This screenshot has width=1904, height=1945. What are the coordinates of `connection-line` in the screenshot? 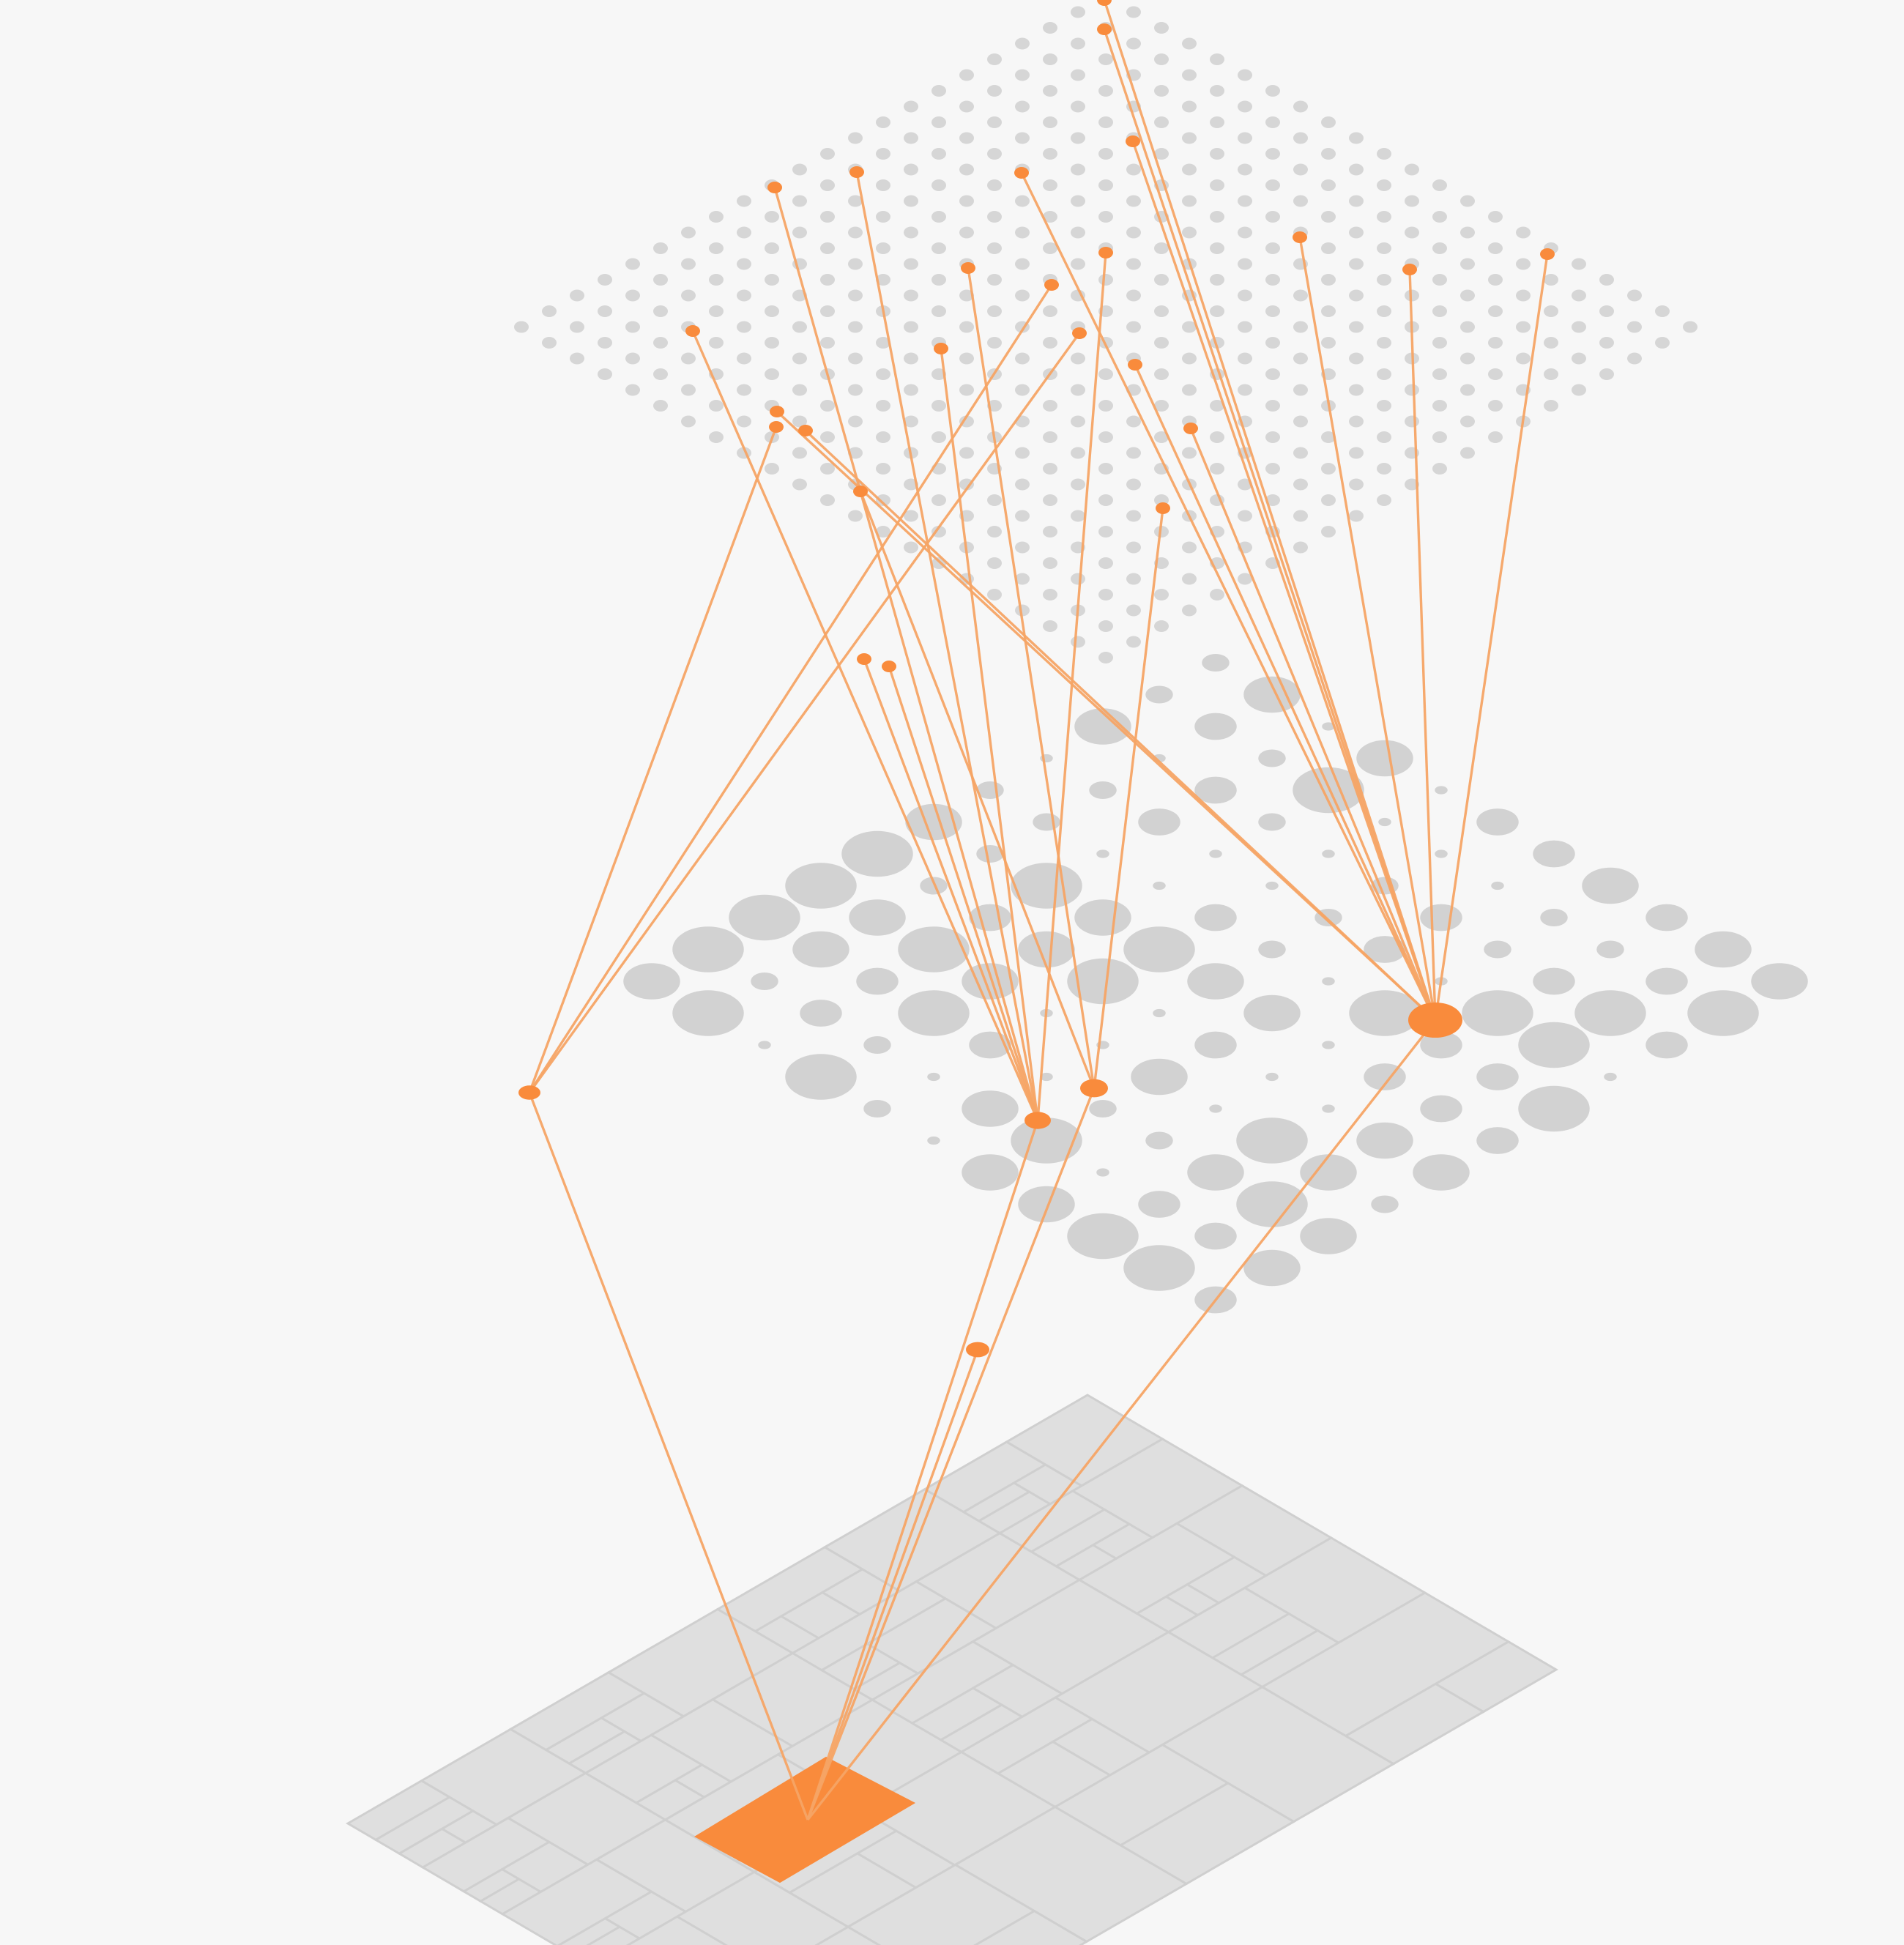 It's located at (1270, 525).